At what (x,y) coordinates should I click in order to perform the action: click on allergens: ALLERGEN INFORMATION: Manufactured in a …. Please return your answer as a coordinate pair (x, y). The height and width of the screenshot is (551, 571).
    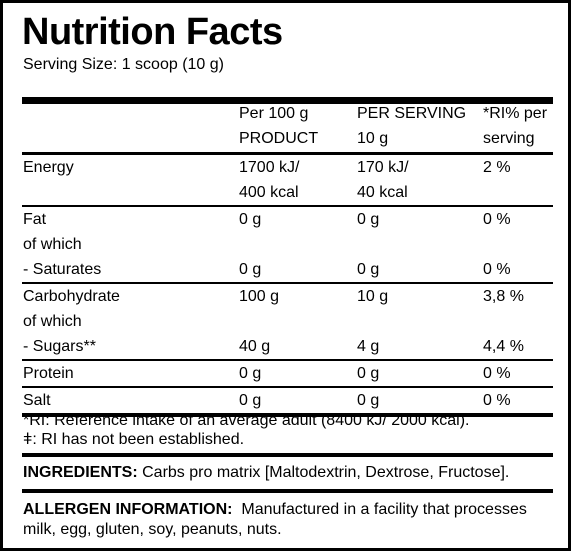
    Looking at the image, I should click on (288, 520).